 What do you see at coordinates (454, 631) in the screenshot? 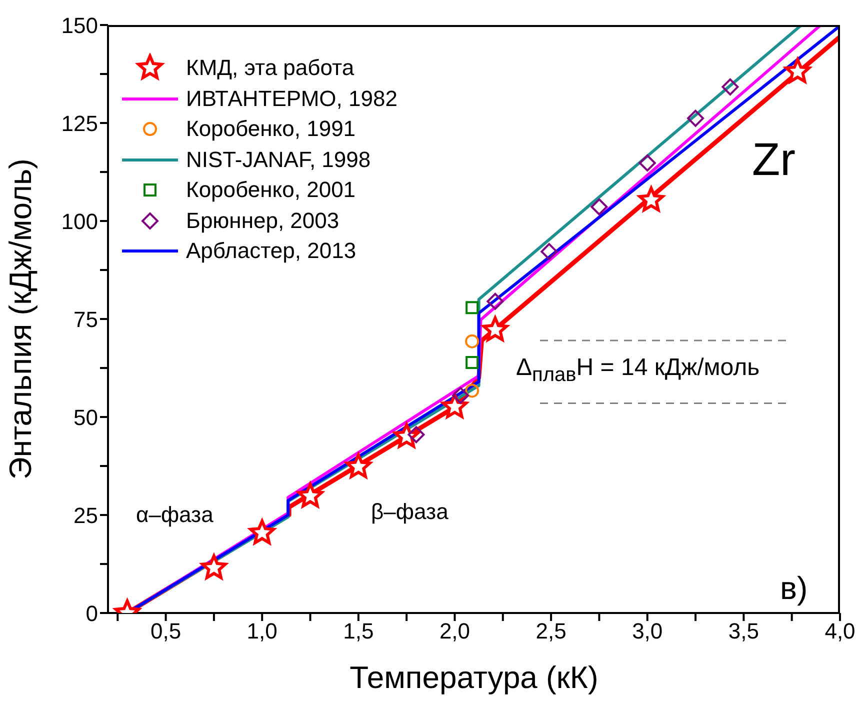
I see `x-tick-label: 2,0` at bounding box center [454, 631].